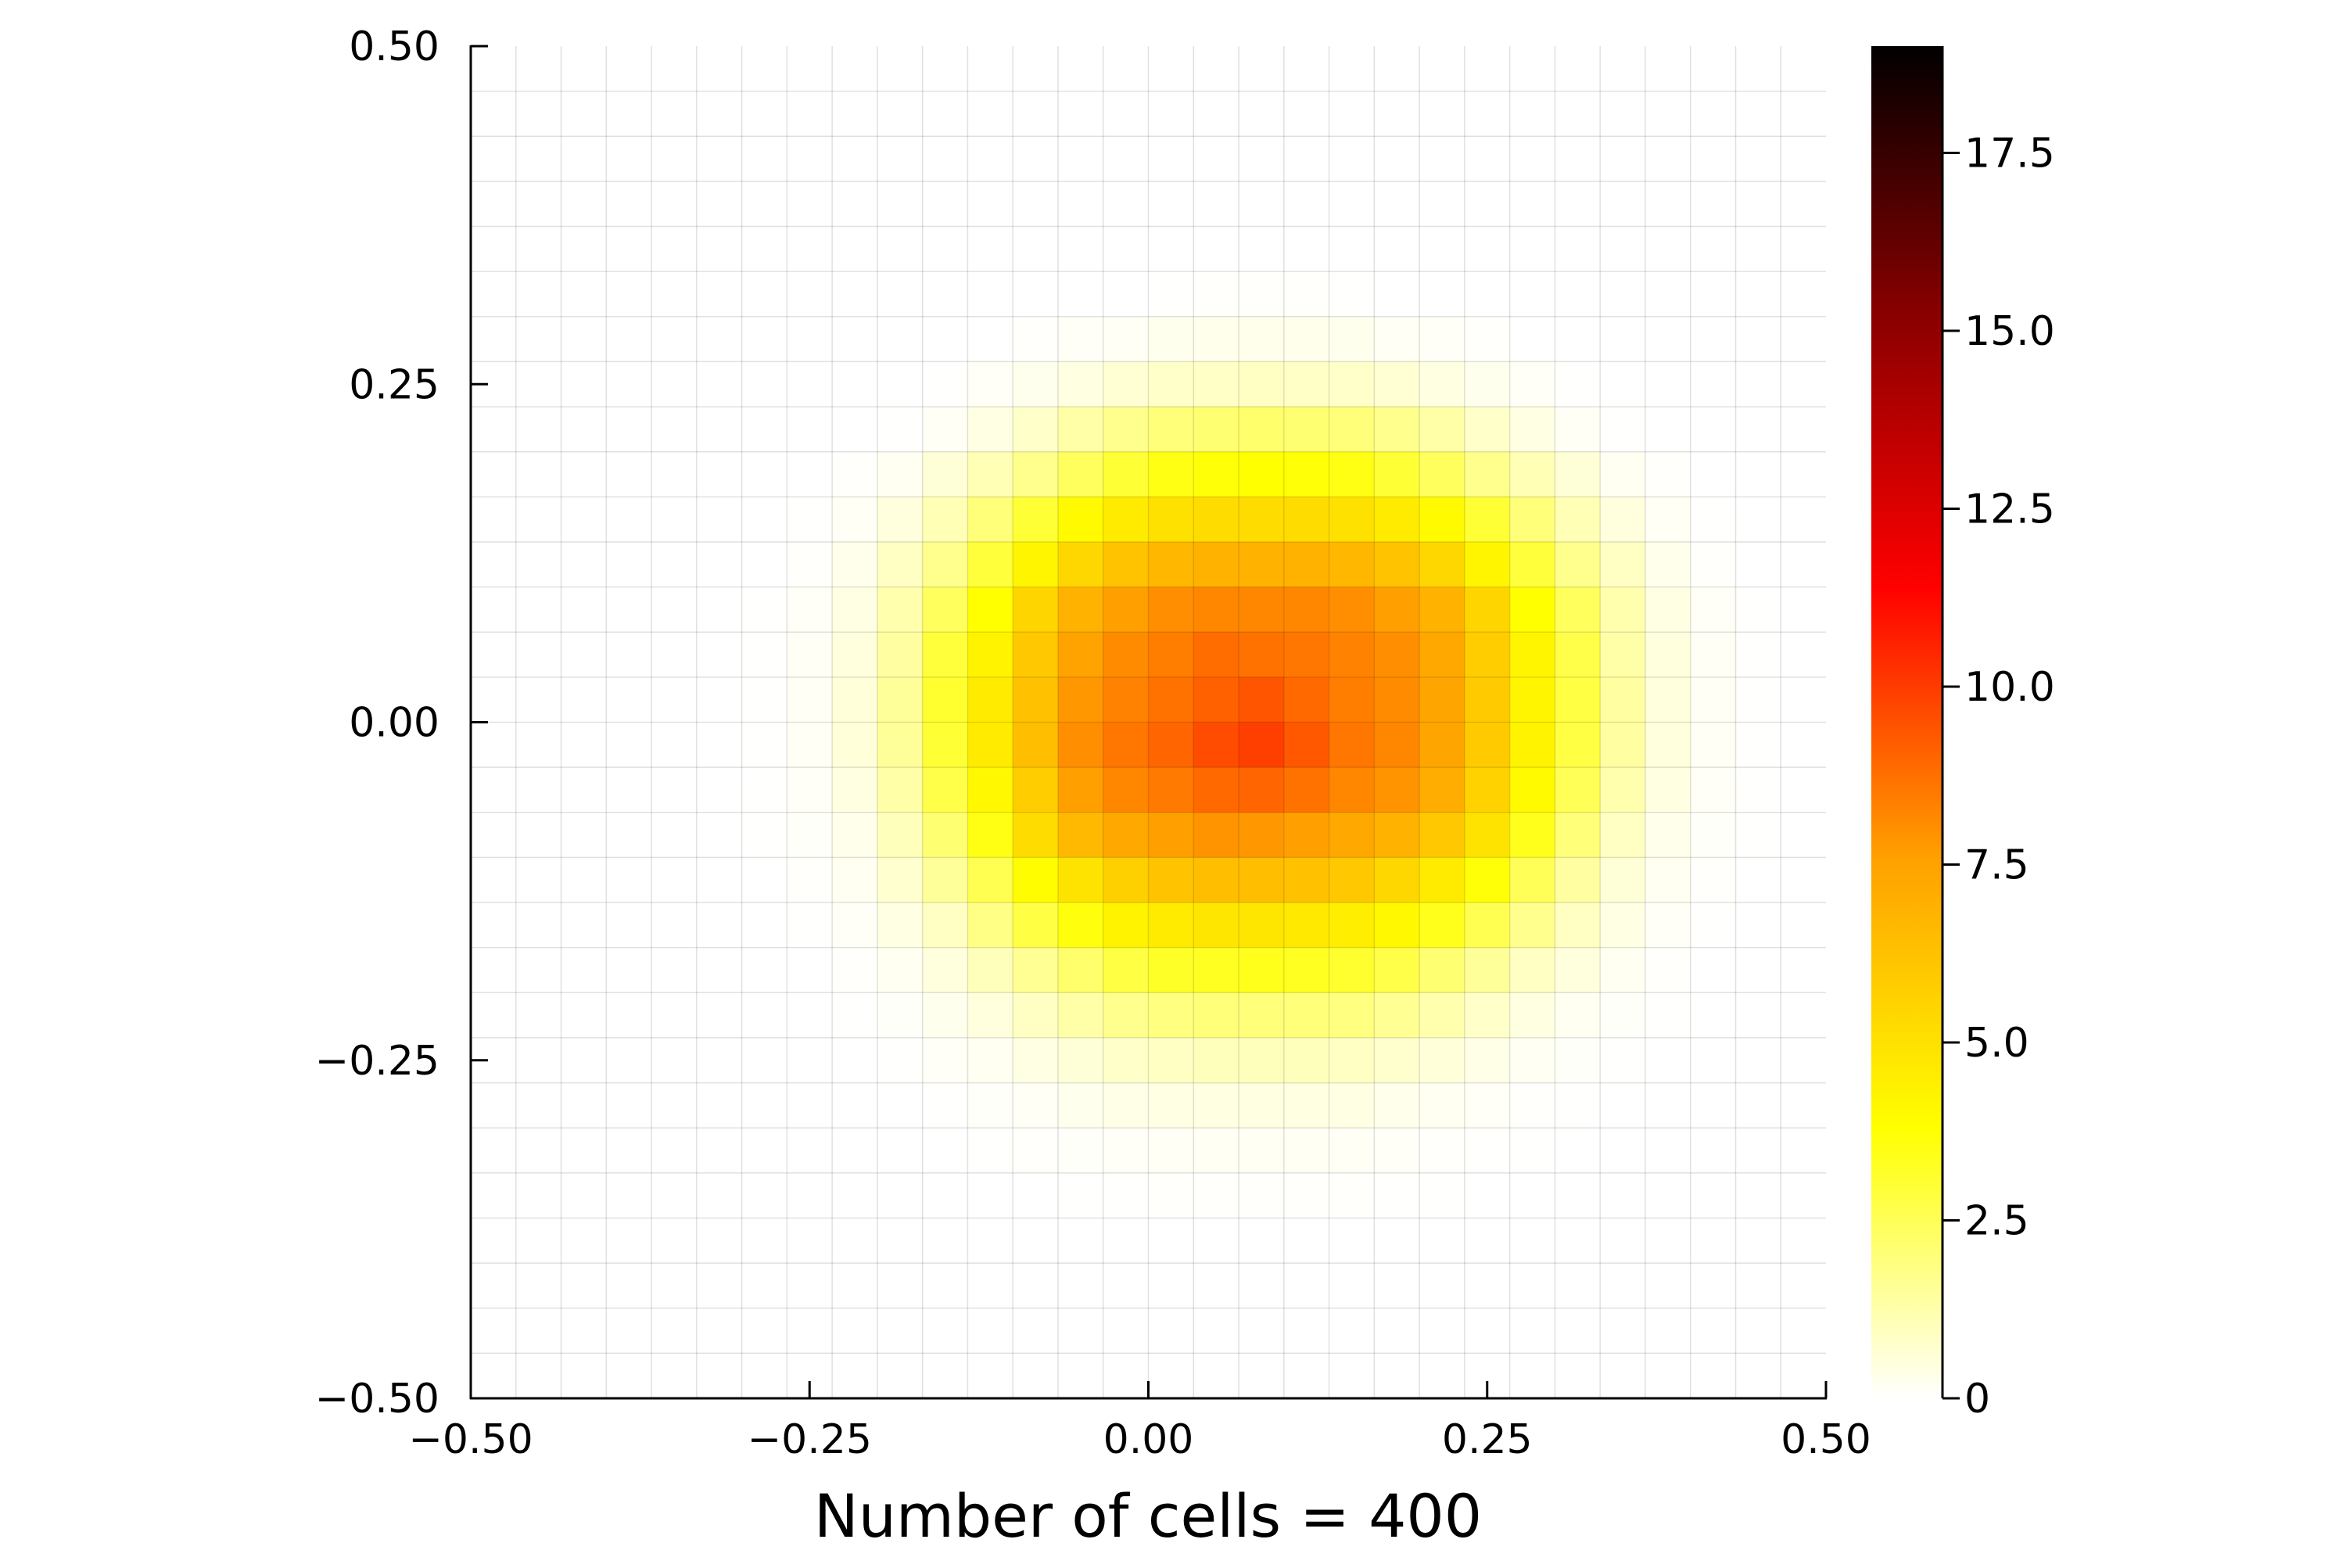  What do you see at coordinates (810, 1439) in the screenshot?
I see `x-tick-label: −0.25` at bounding box center [810, 1439].